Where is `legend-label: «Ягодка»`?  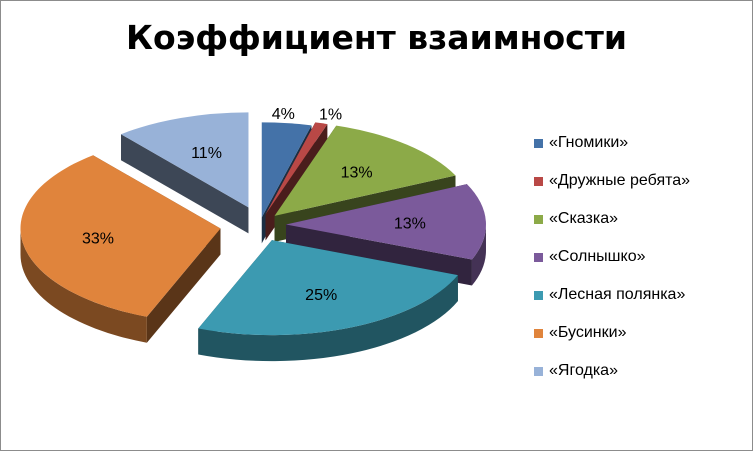
legend-label: «Ягодка» is located at coordinates (583, 370).